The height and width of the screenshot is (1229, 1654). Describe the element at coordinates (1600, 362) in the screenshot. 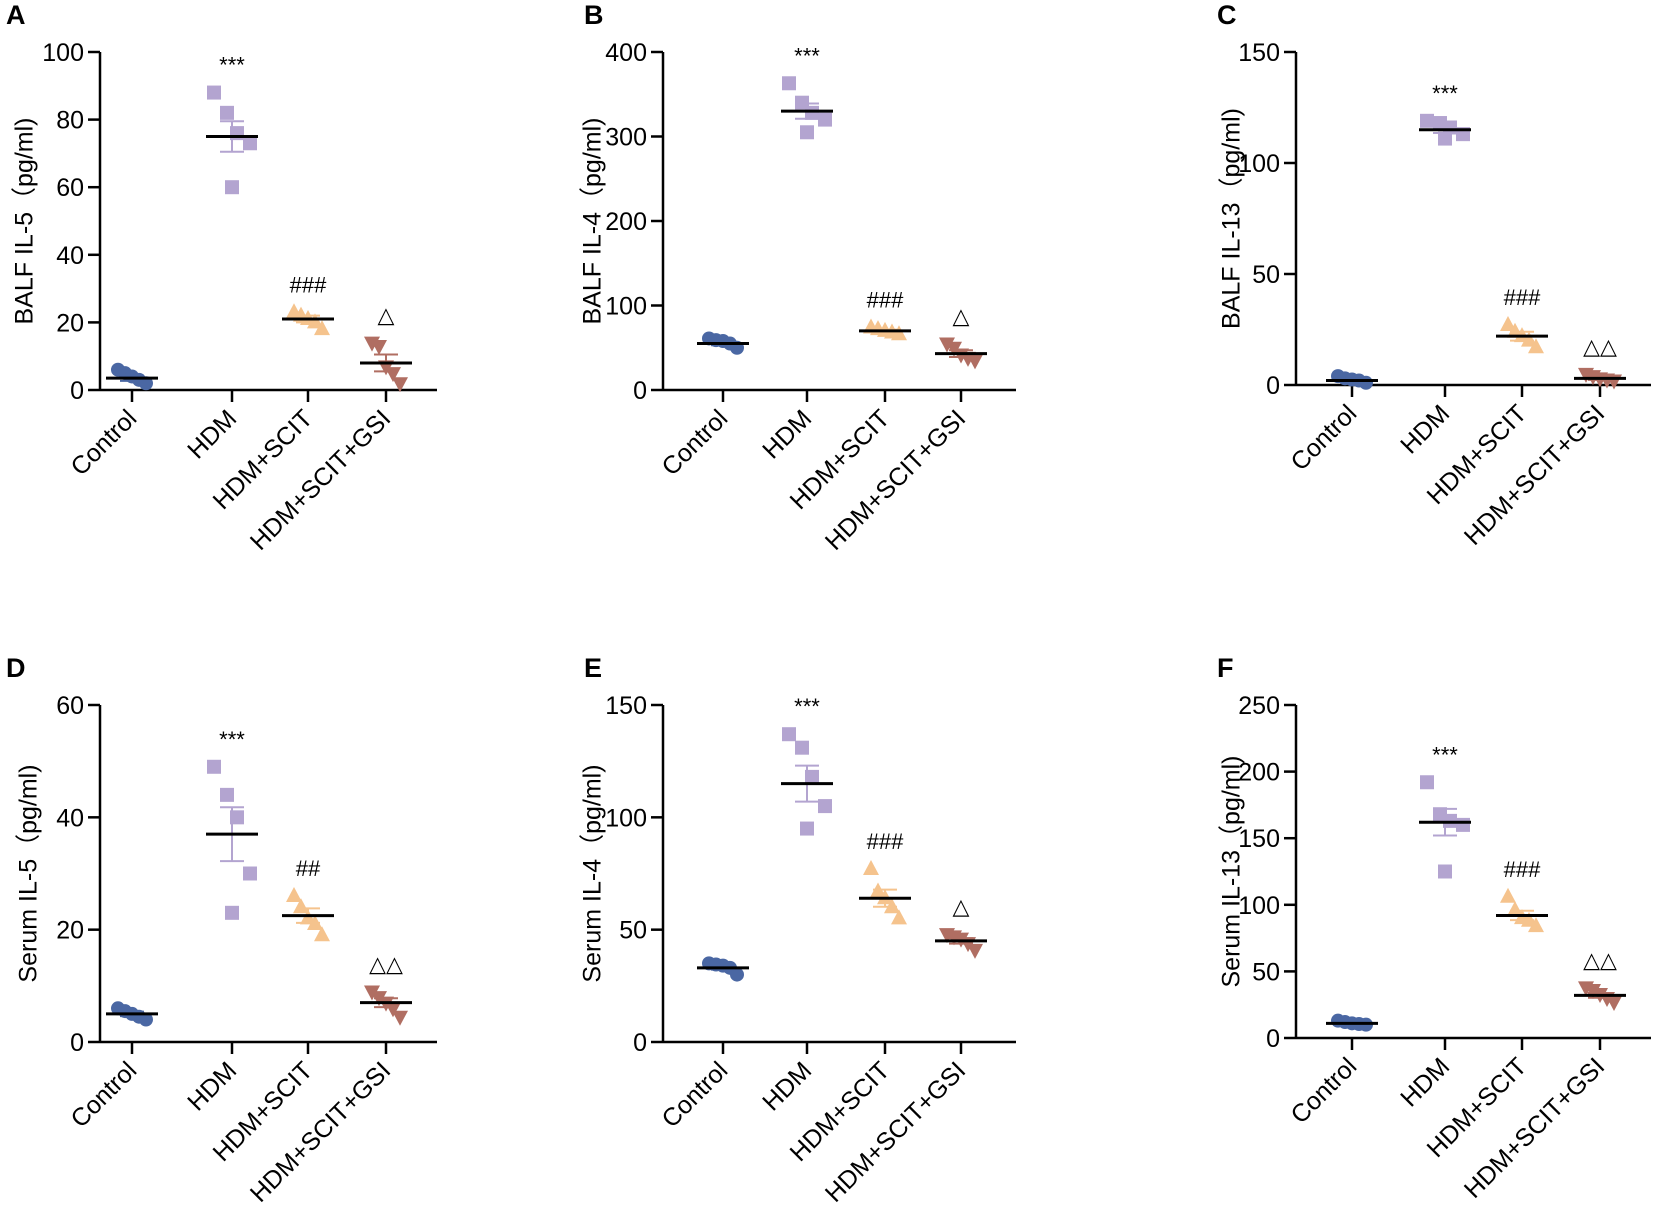

I see `series-hdm-scit-gsi: △△` at that location.